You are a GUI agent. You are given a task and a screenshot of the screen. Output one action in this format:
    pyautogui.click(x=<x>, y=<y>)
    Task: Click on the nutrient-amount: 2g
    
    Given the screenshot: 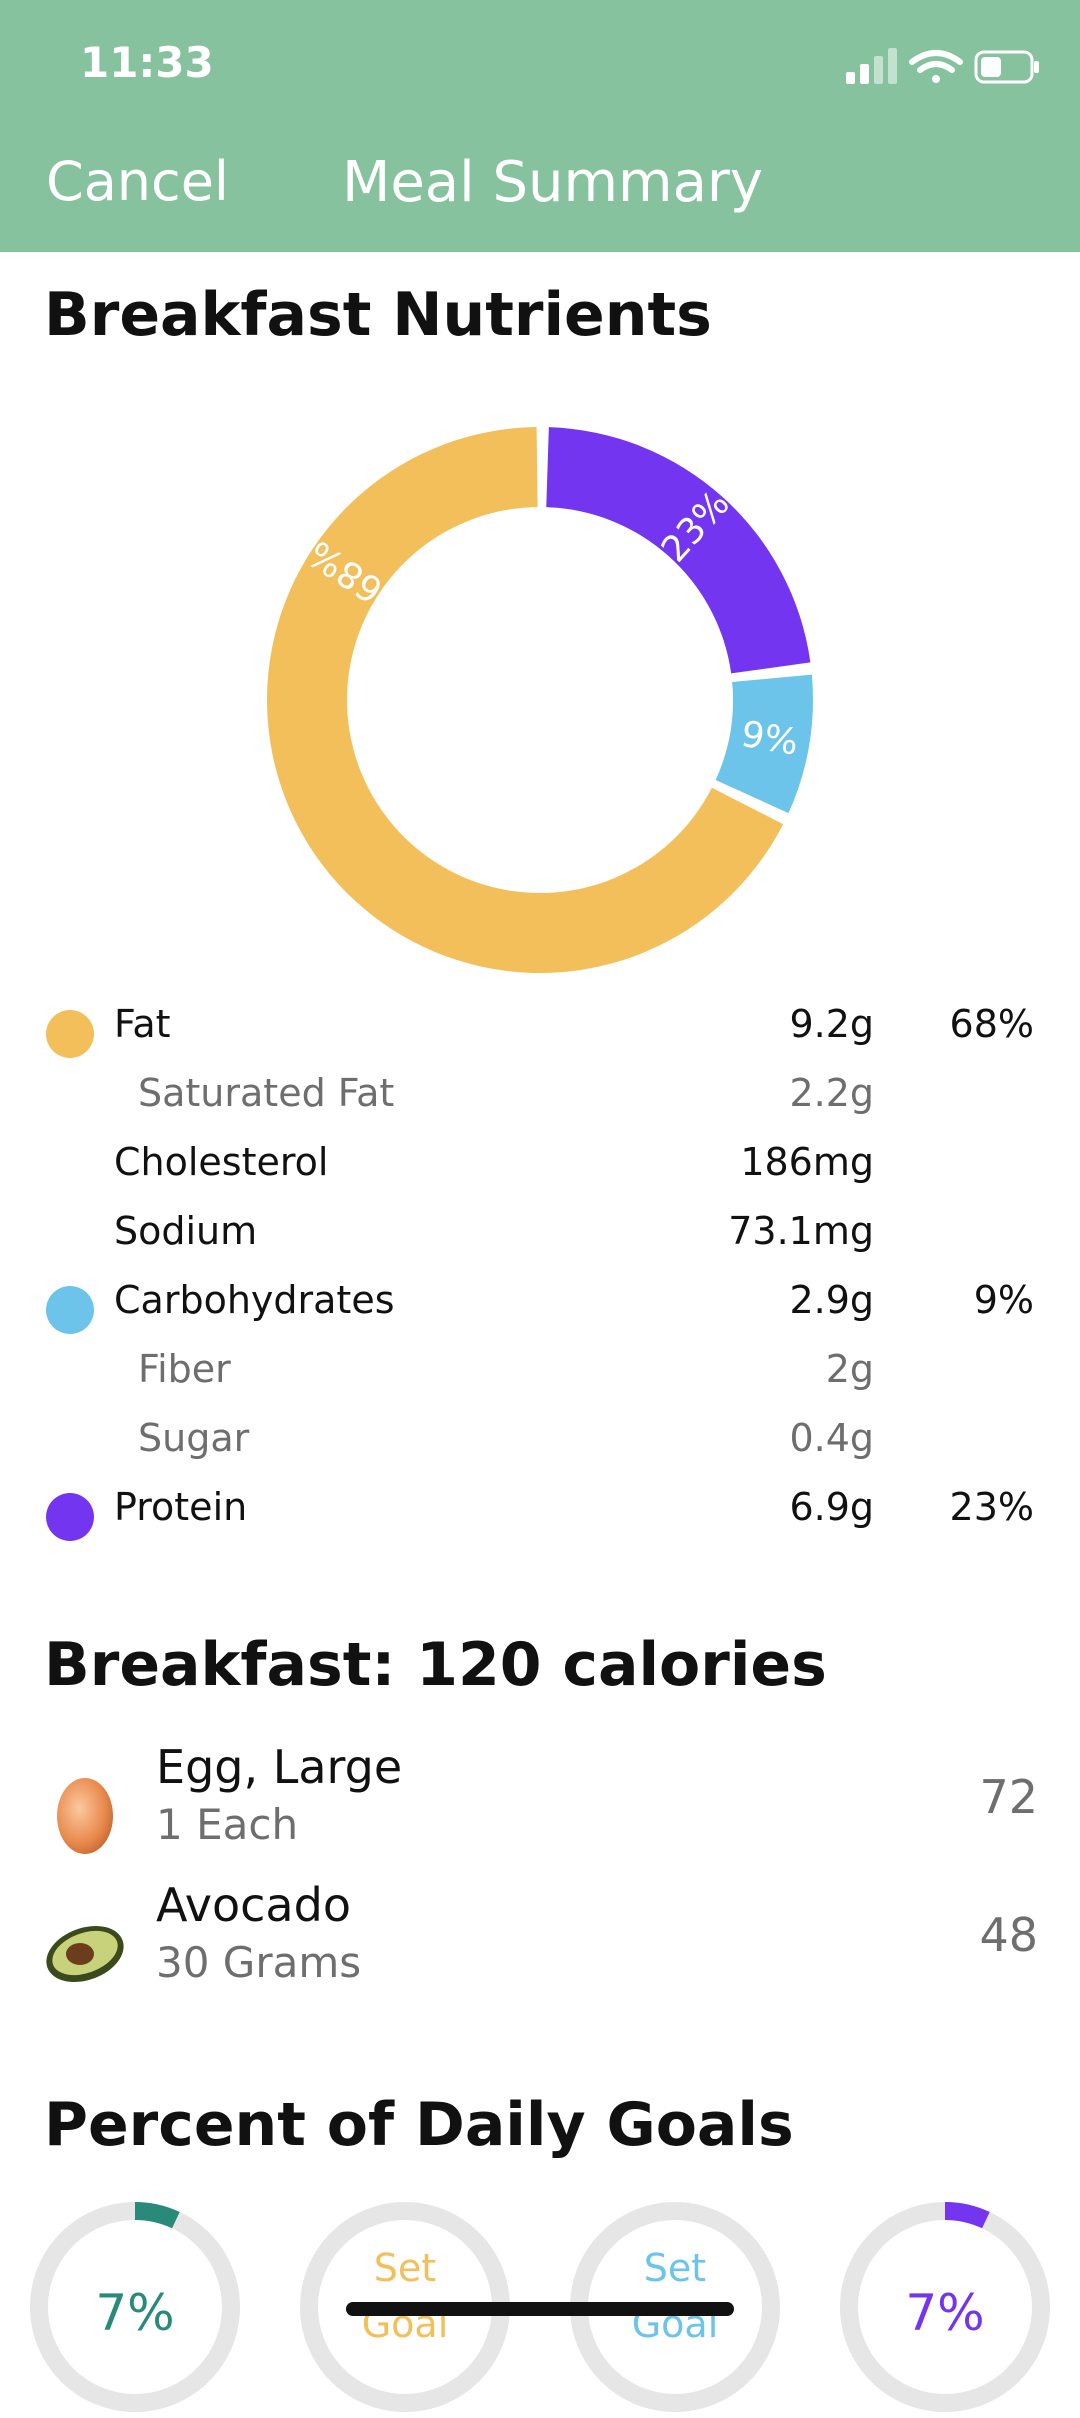 What is the action you would take?
    pyautogui.click(x=849, y=1369)
    